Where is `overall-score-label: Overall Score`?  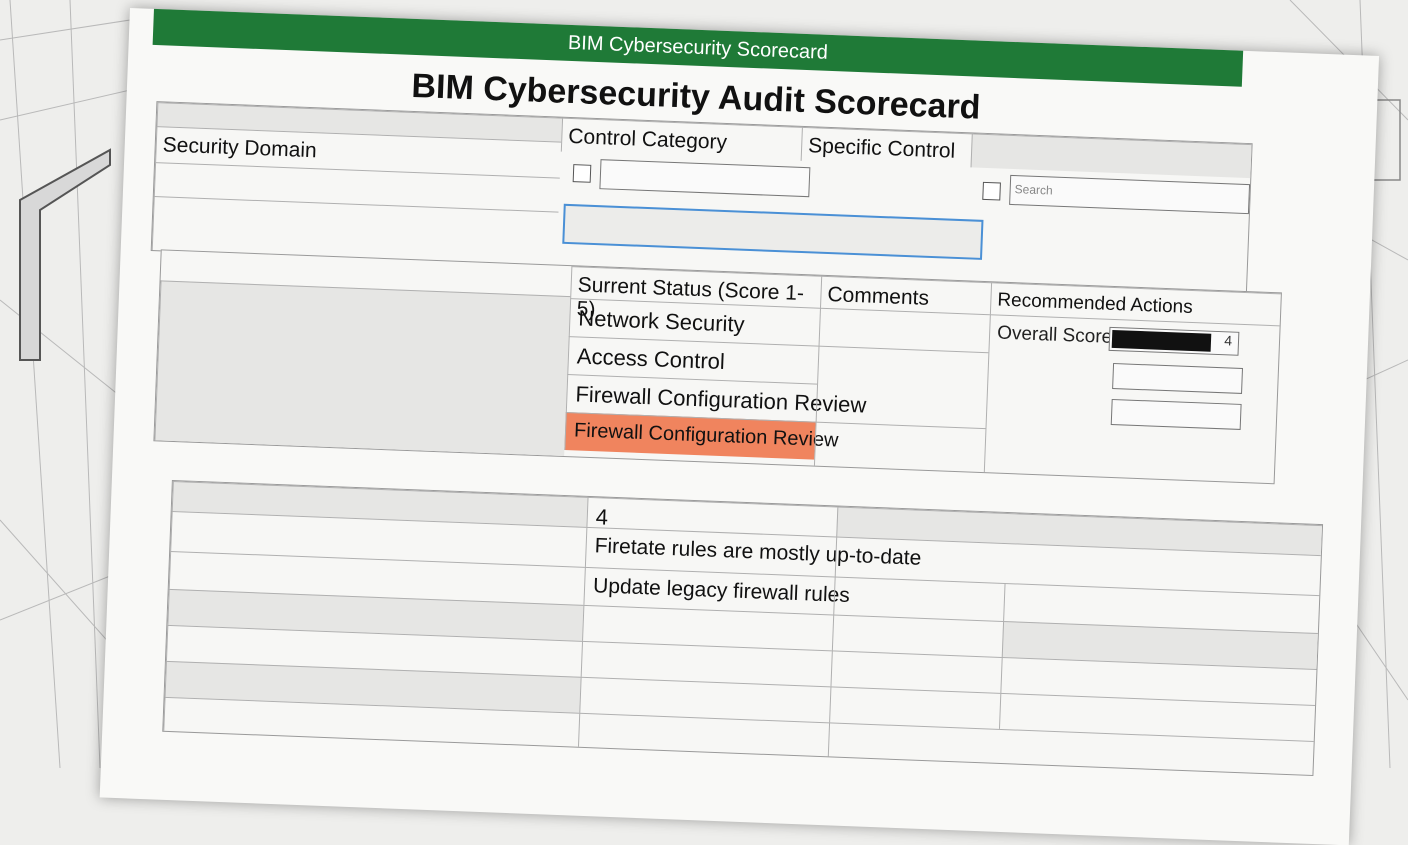 overall-score-label: Overall Score is located at coordinates (1054, 335).